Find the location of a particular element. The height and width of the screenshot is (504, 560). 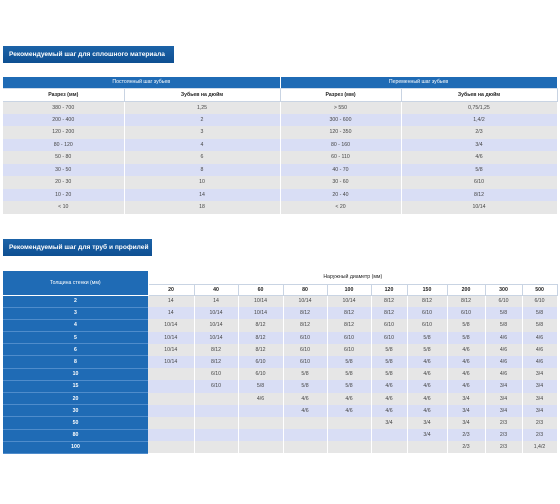

tpi-cell: 1,25 is located at coordinates (202, 107).